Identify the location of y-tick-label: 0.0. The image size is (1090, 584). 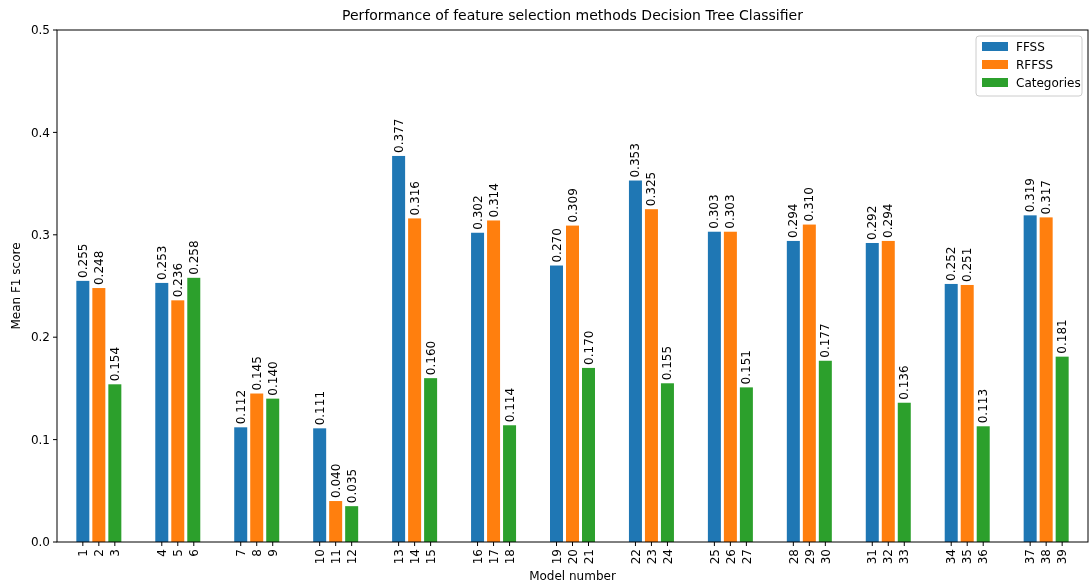
(40, 542).